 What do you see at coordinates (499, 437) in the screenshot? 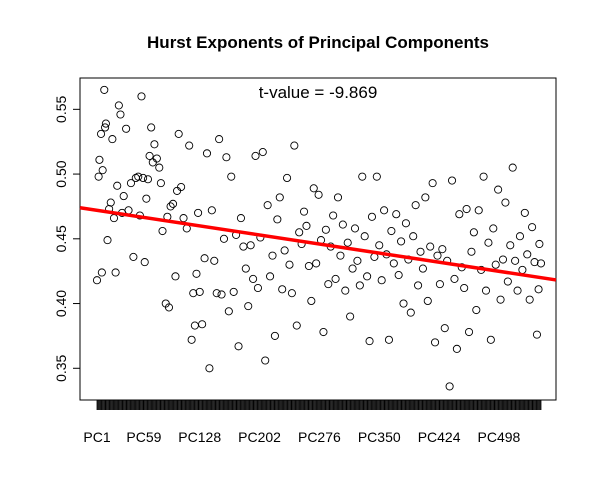
I see `x-tick-label: PC498` at bounding box center [499, 437].